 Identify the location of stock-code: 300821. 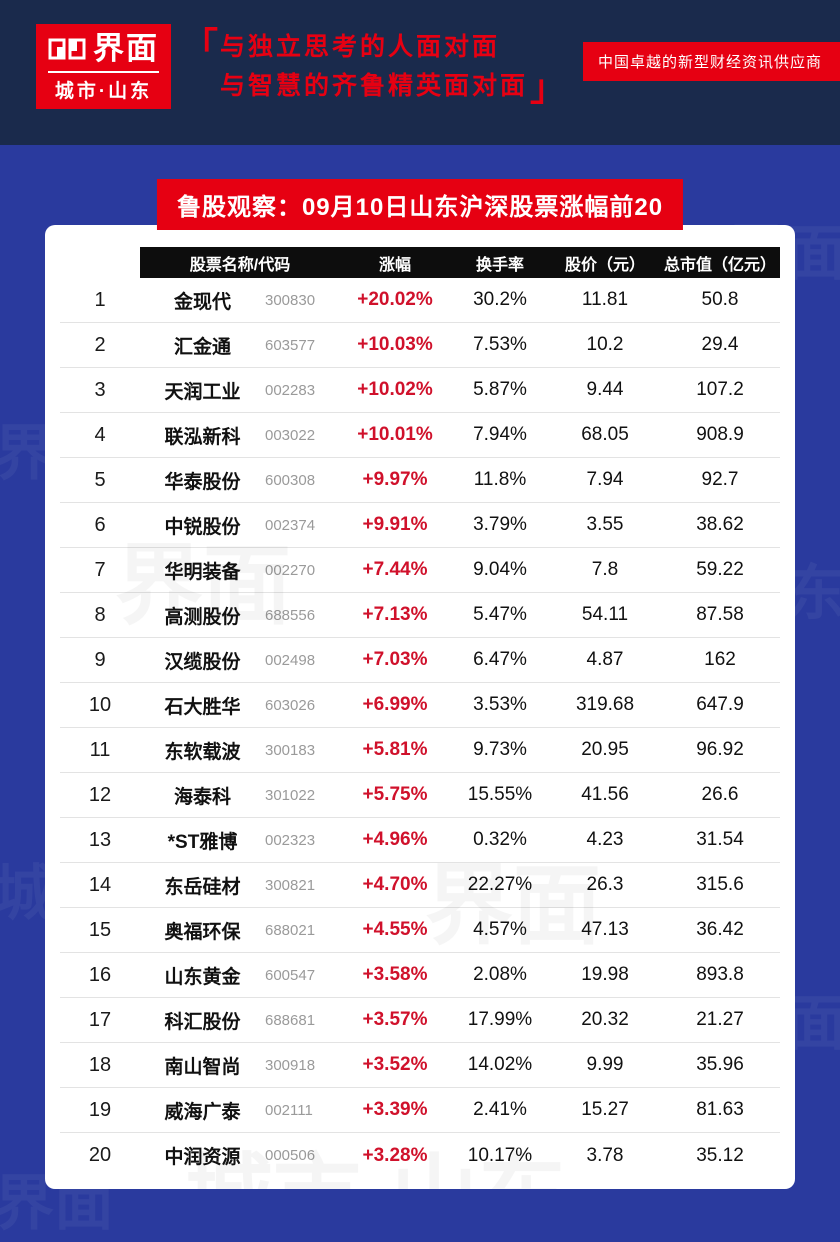
(290, 885).